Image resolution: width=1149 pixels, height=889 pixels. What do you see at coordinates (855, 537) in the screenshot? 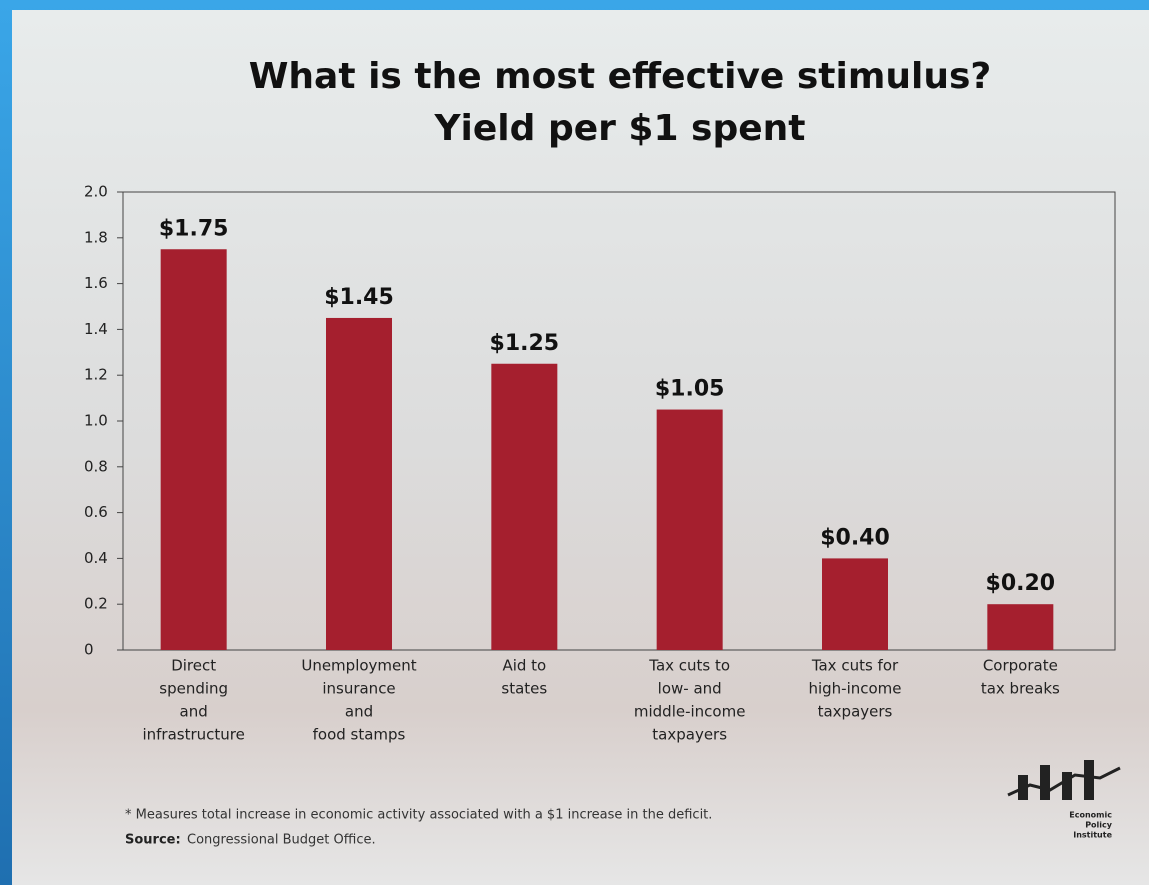
I see `value-label: $0.40` at bounding box center [855, 537].